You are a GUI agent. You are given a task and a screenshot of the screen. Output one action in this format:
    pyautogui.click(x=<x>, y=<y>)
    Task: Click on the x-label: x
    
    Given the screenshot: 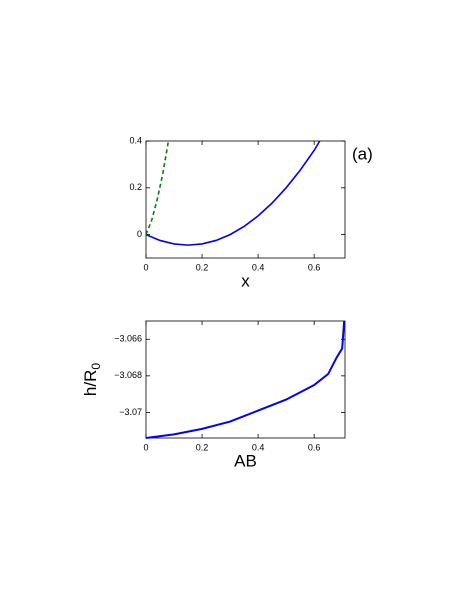 What is the action you would take?
    pyautogui.click(x=245, y=280)
    